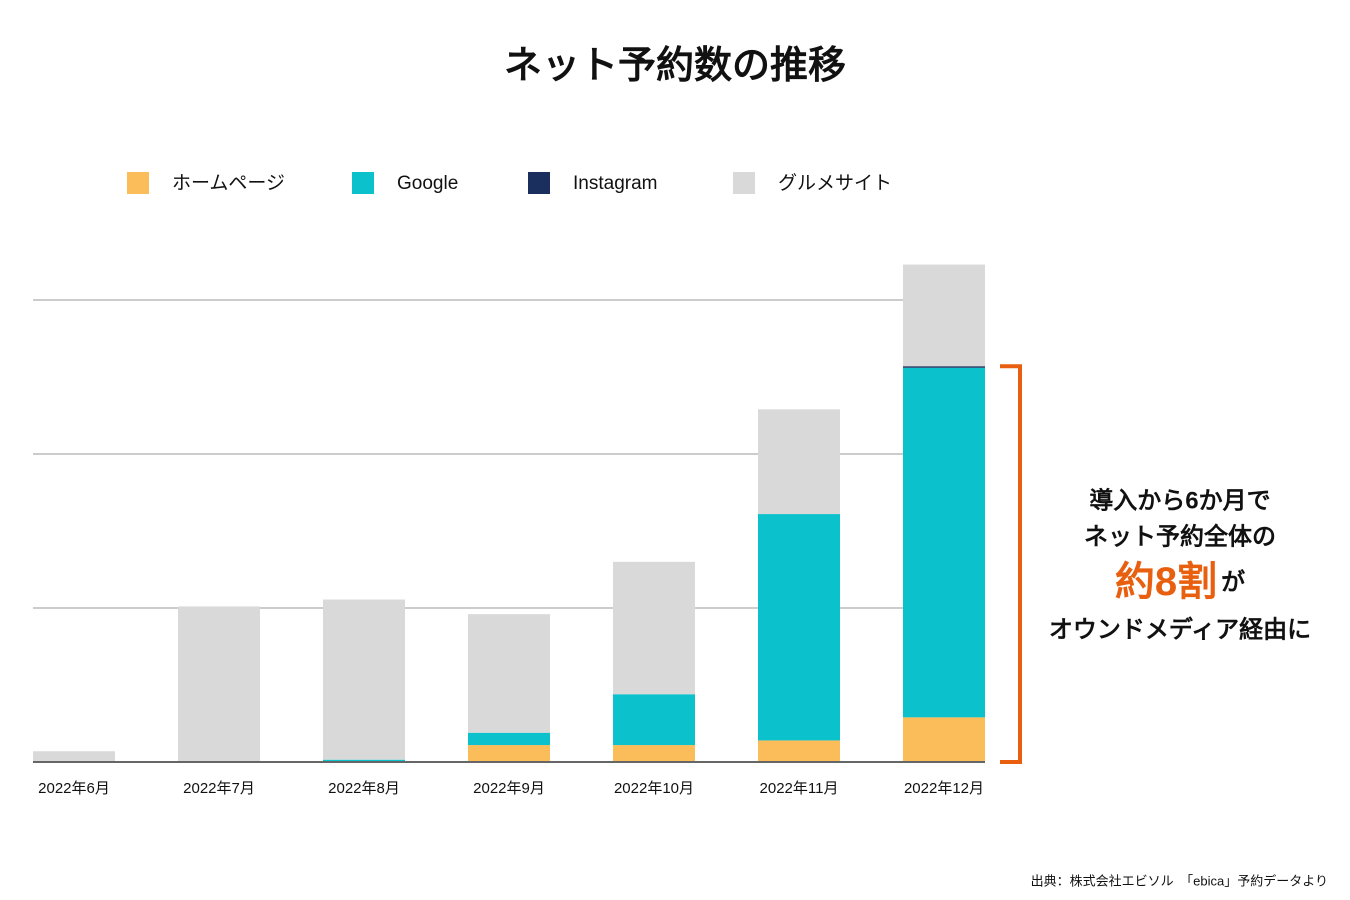 This screenshot has width=1350, height=900. I want to click on bracket, so click(1011, 564).